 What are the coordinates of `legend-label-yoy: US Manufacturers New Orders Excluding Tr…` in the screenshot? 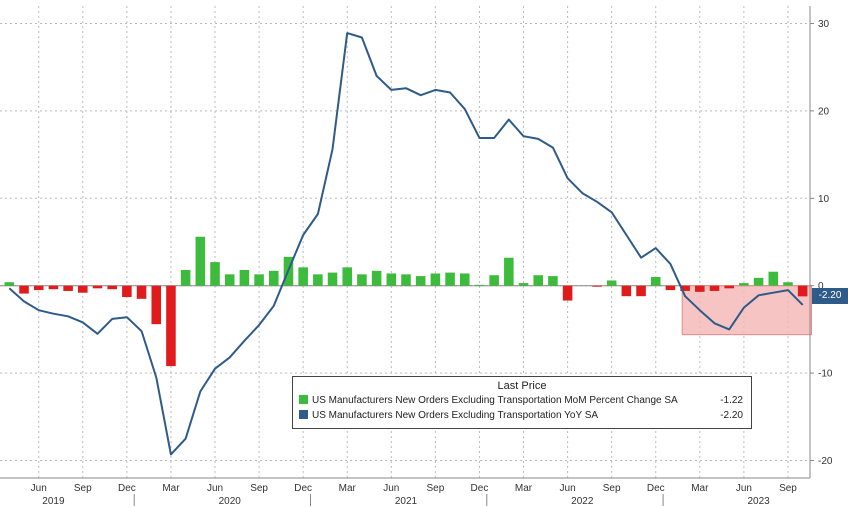 It's located at (455, 415).